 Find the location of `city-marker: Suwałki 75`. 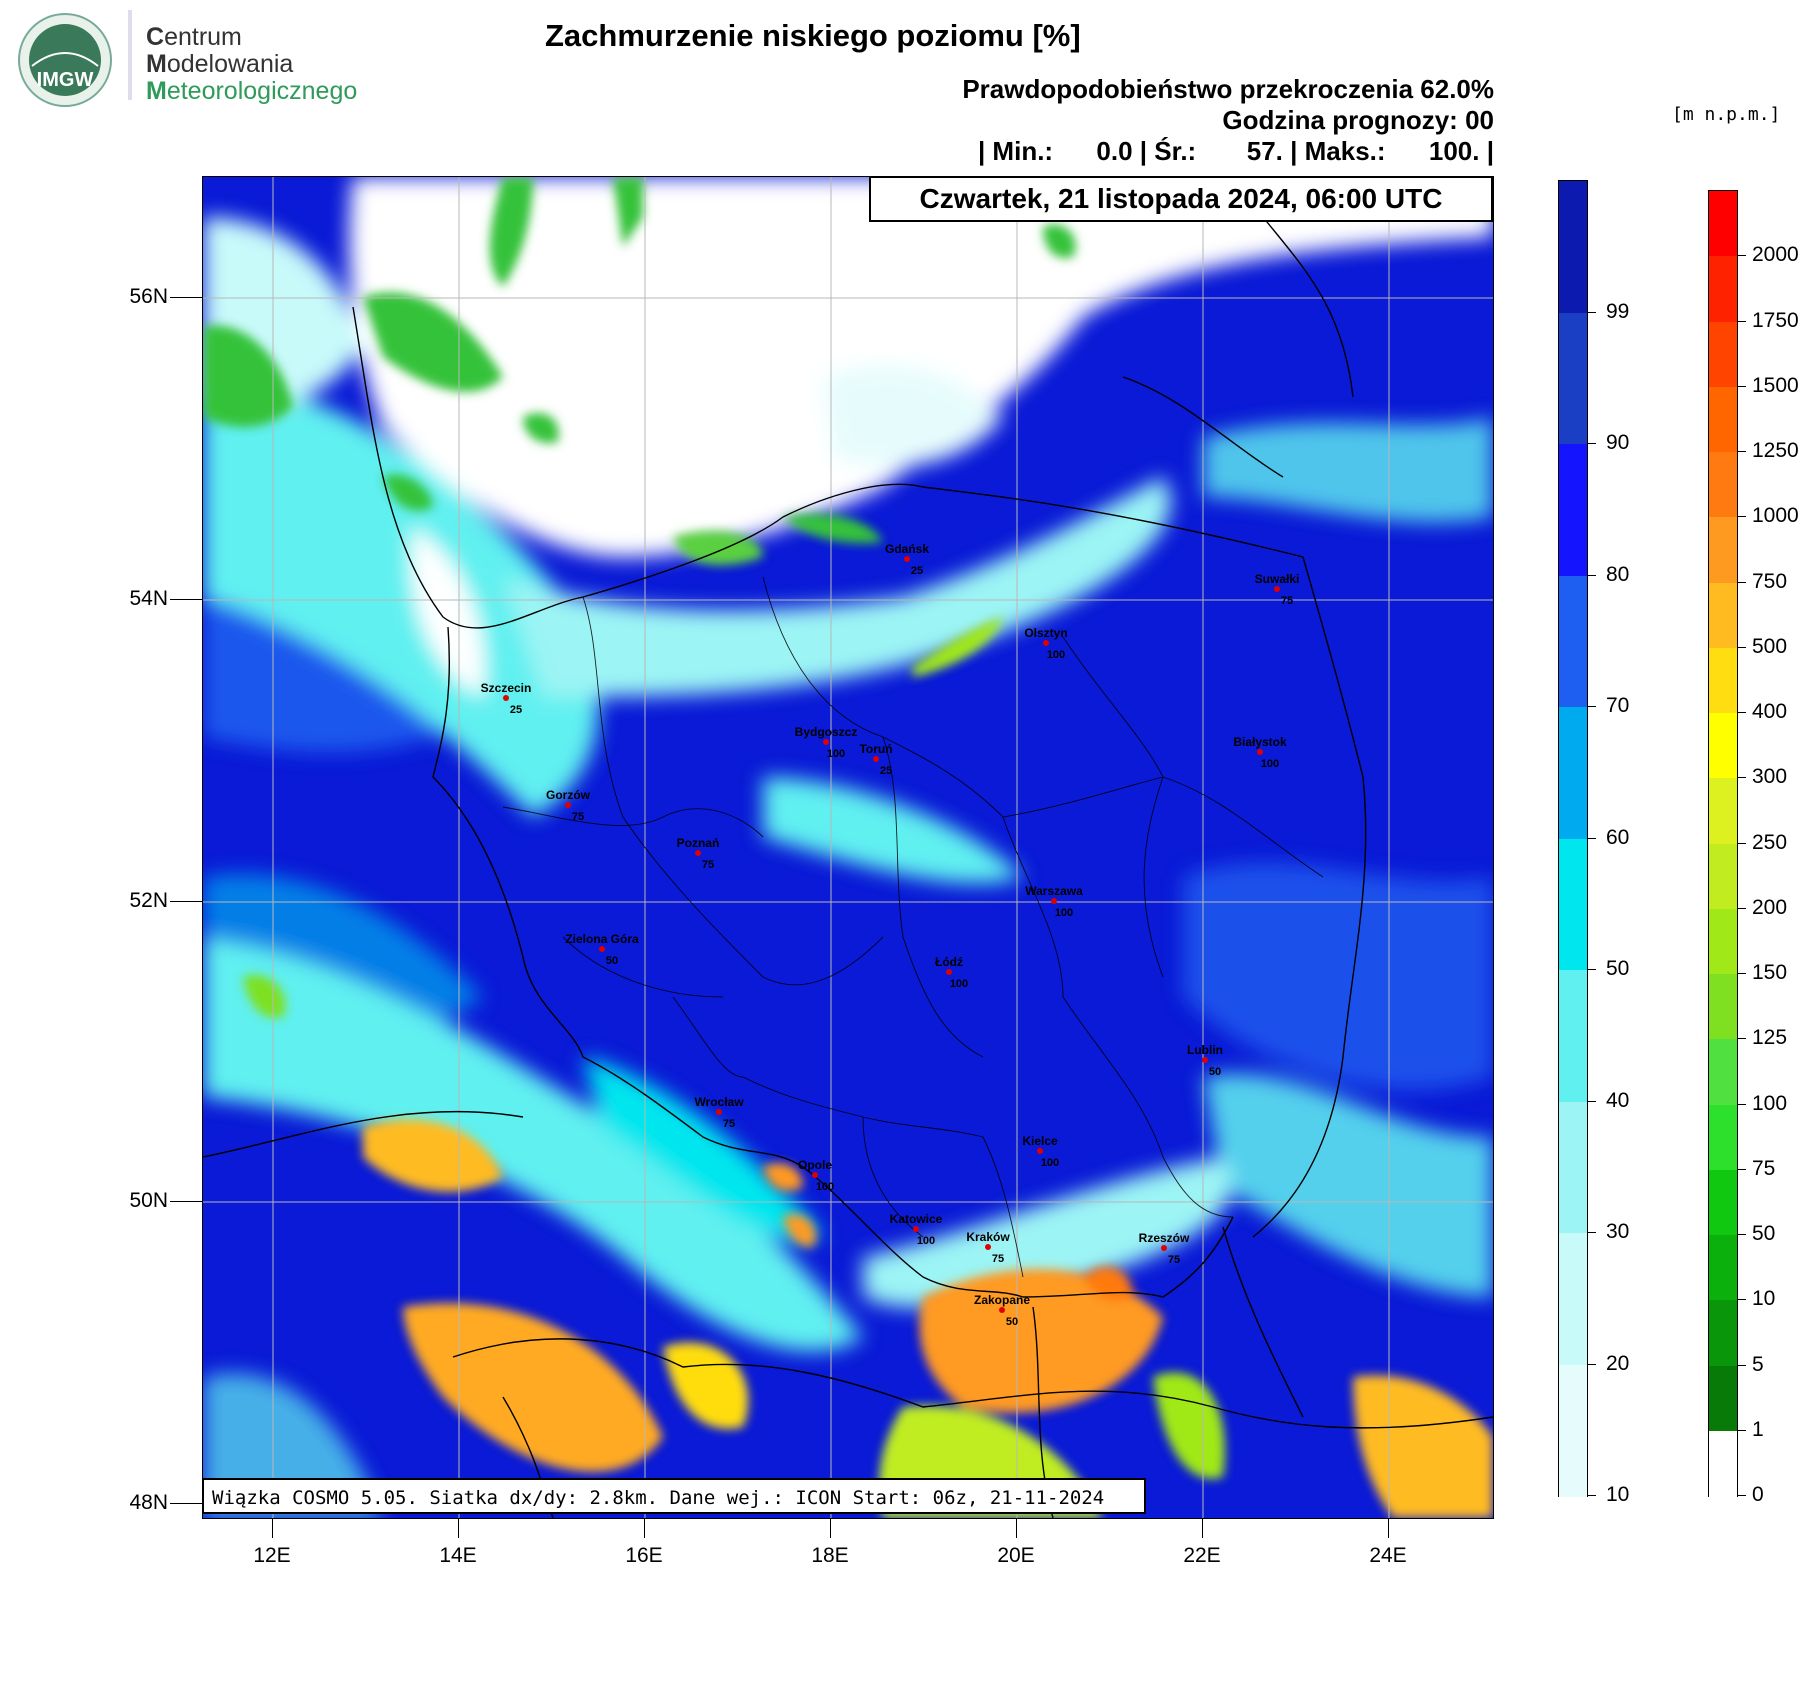

city-marker: Suwałki 75 is located at coordinates (1277, 589).